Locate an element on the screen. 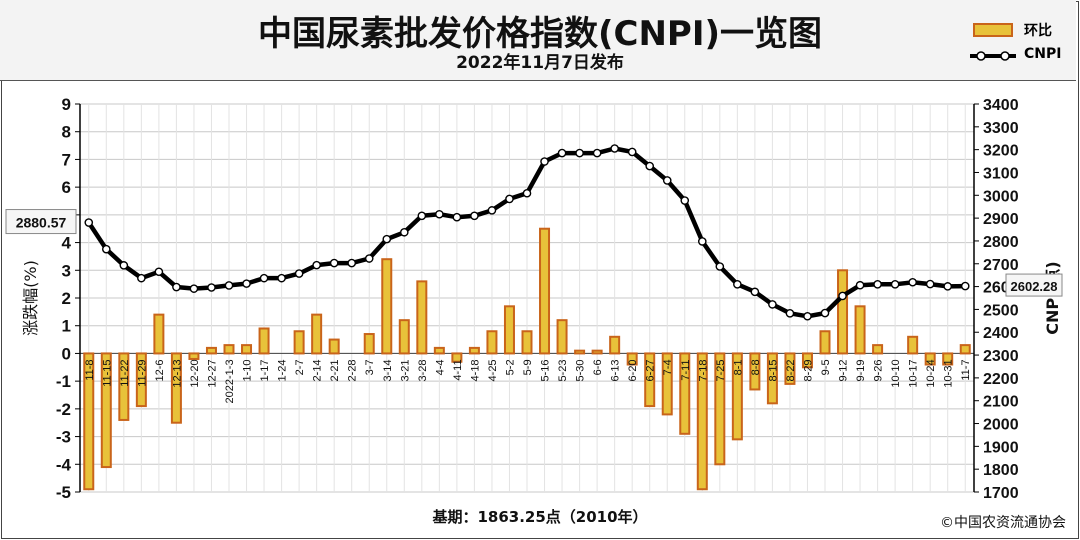 The image size is (1080, 540). right-tick-label: 2200 is located at coordinates (1001, 379).